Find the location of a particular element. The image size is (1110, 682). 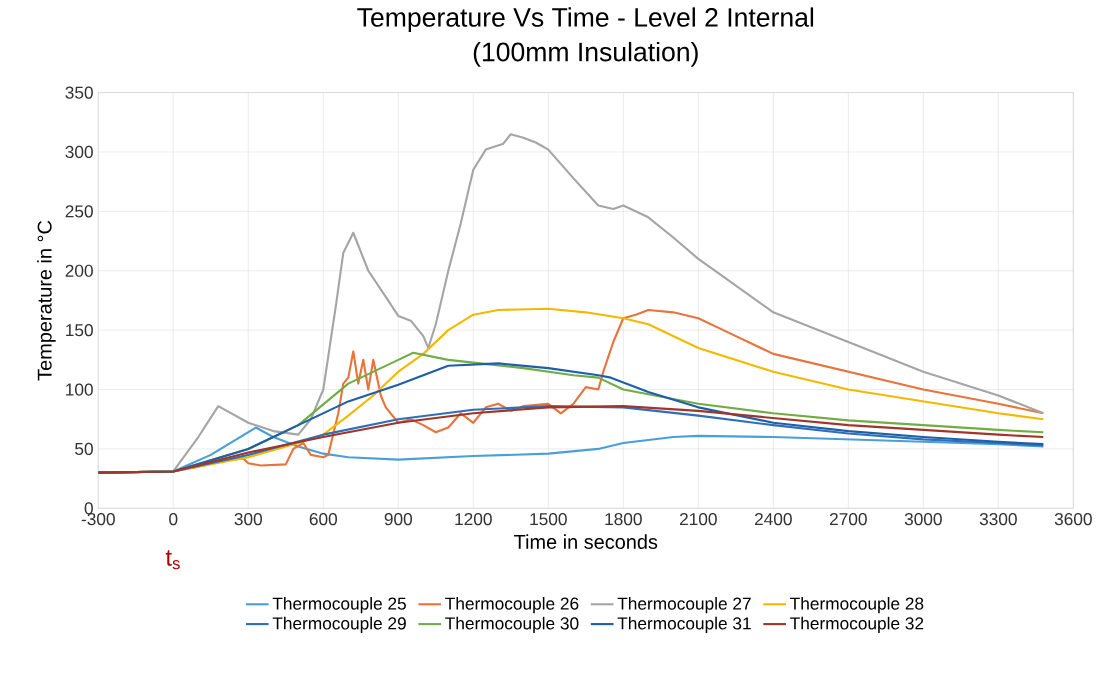

legend-label: Thermocouple 30 is located at coordinates (512, 624).